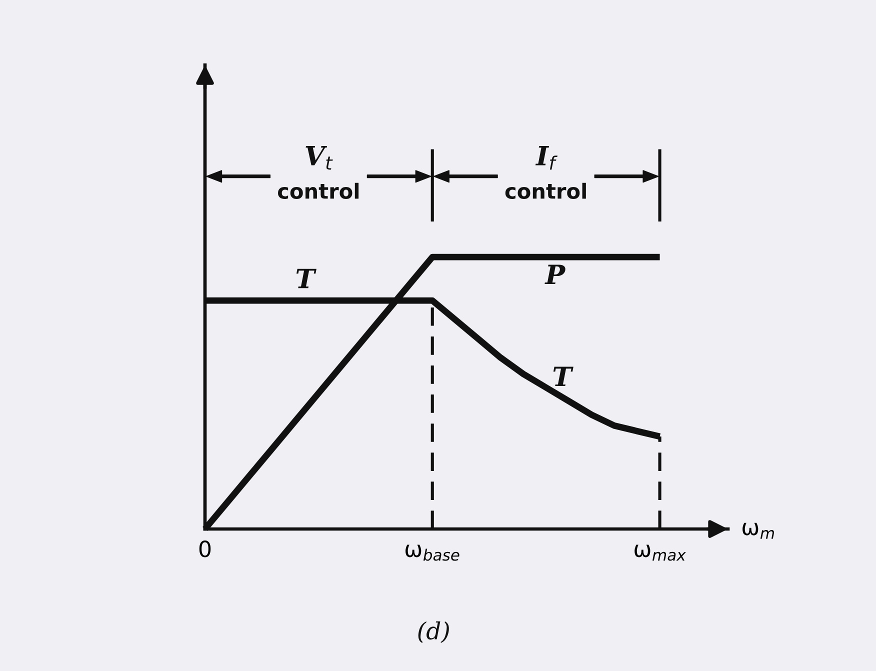 The width and height of the screenshot is (876, 671). Describe the element at coordinates (660, 552) in the screenshot. I see `x-tick-label: ω$_{max}$` at that location.